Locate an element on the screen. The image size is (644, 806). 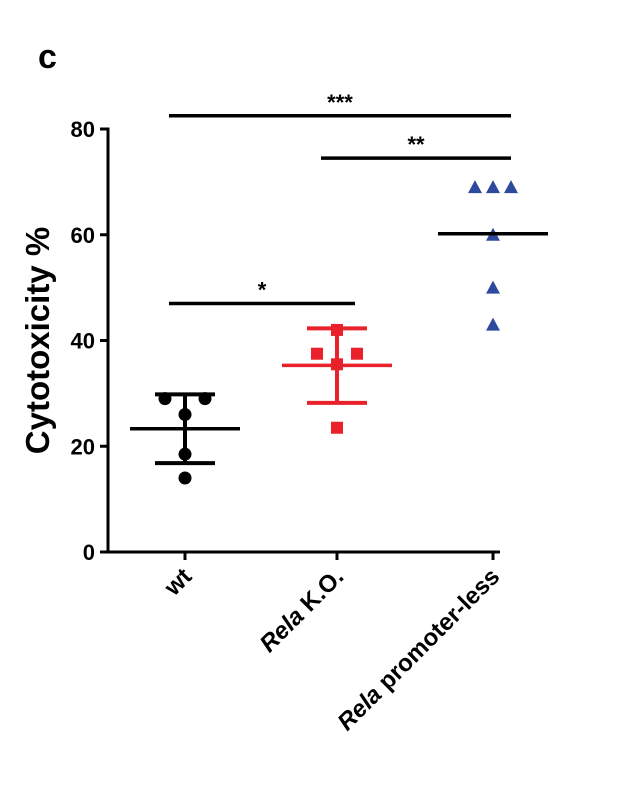
y-axis-label: Cytotoxicity % is located at coordinates (37, 340).